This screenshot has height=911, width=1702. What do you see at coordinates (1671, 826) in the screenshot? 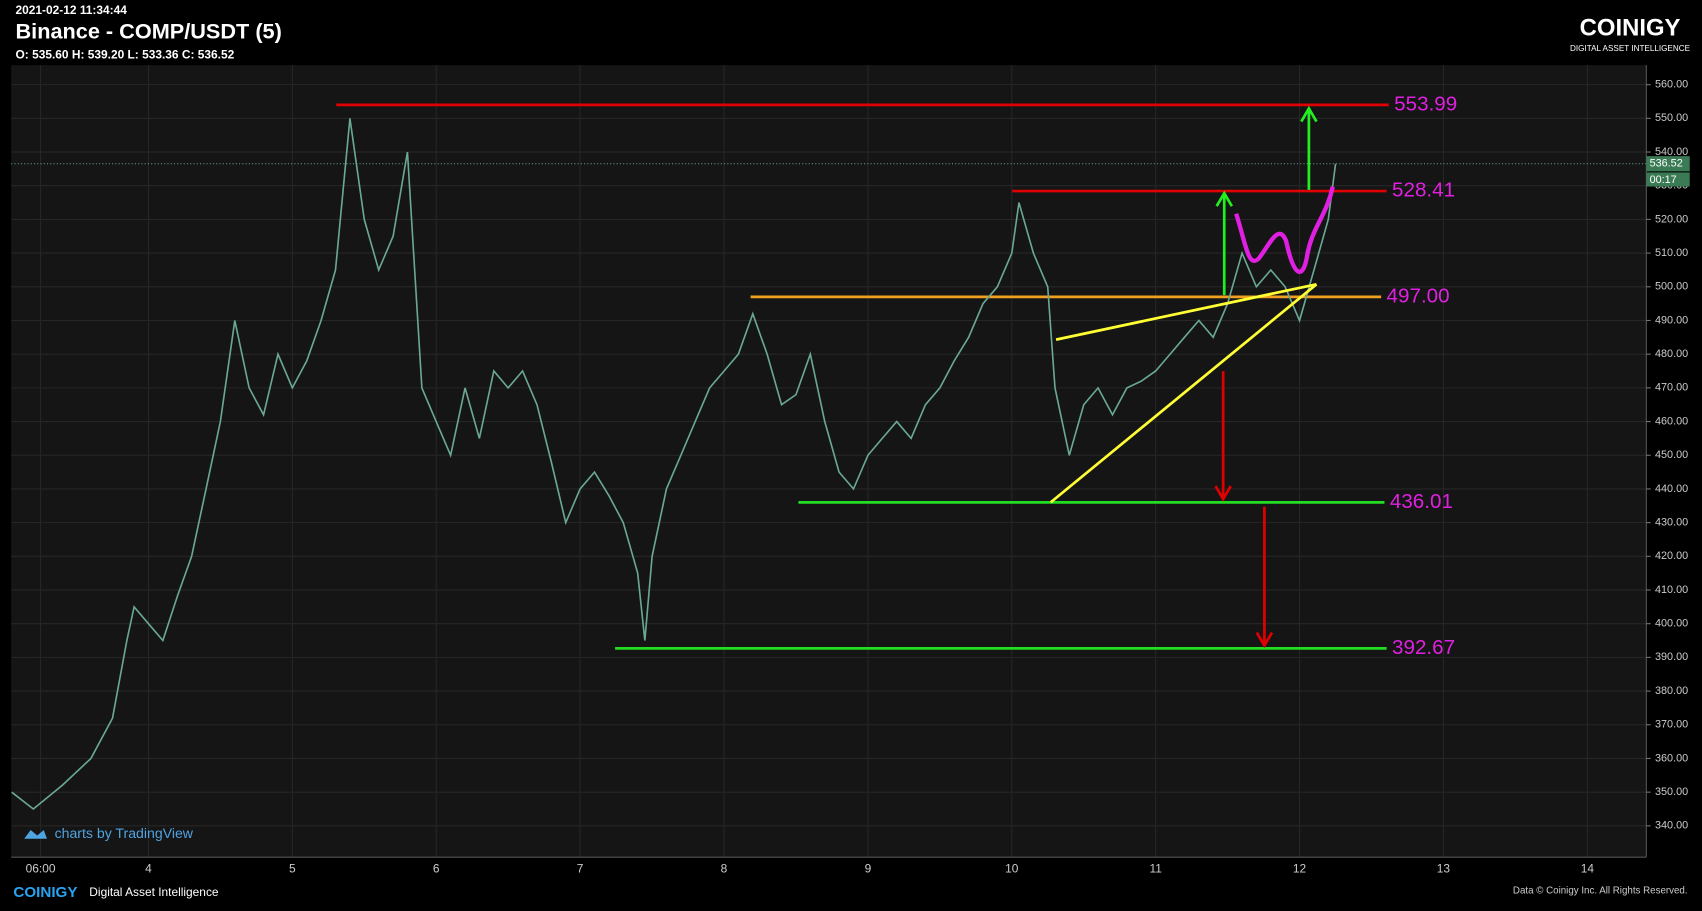
I see `y-tick-label: 340.00` at bounding box center [1671, 826].